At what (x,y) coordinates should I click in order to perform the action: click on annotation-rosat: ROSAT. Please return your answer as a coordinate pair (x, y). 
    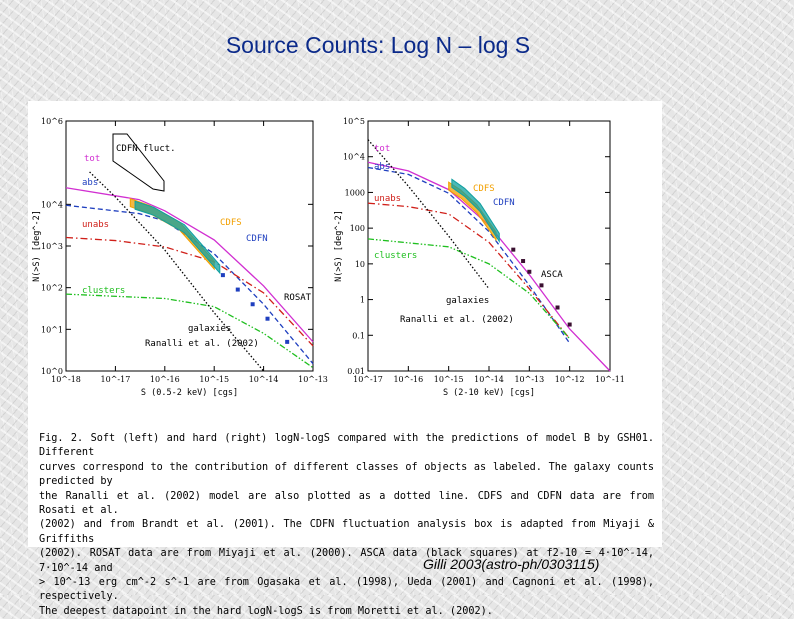
    Looking at the image, I should click on (298, 298).